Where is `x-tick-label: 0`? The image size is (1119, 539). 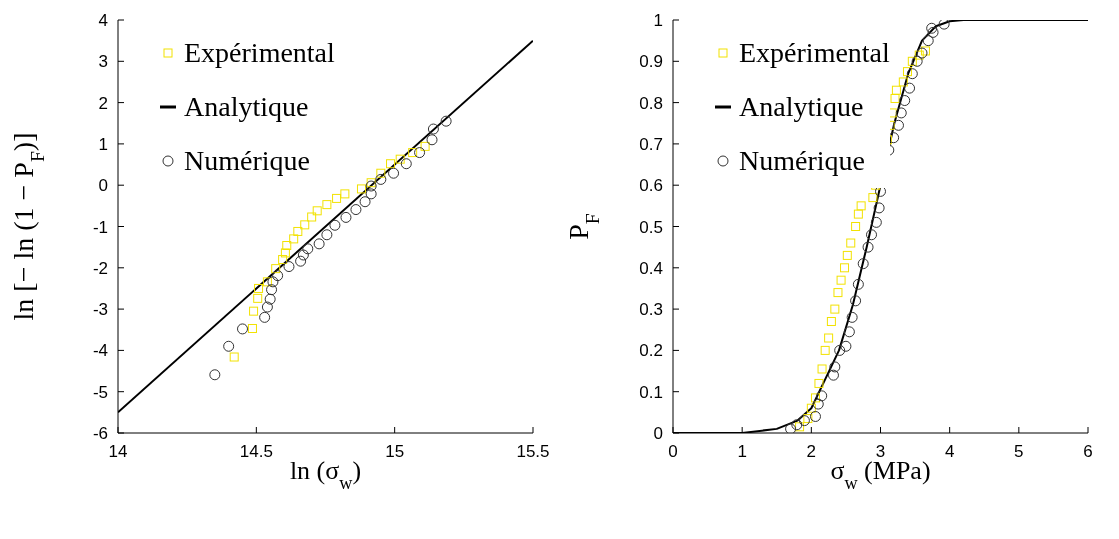
x-tick-label: 0 is located at coordinates (673, 452).